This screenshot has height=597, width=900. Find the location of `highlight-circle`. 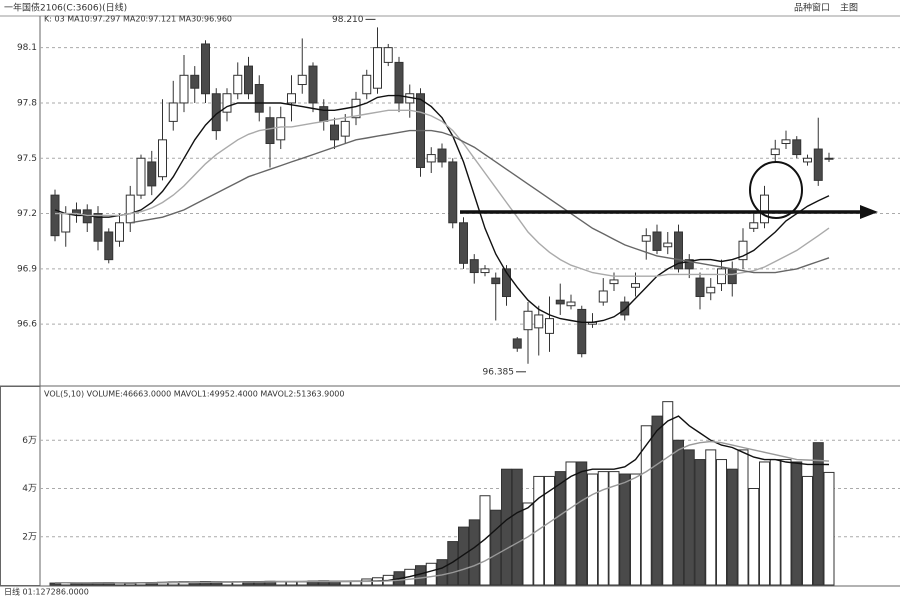

highlight-circle is located at coordinates (776, 190).